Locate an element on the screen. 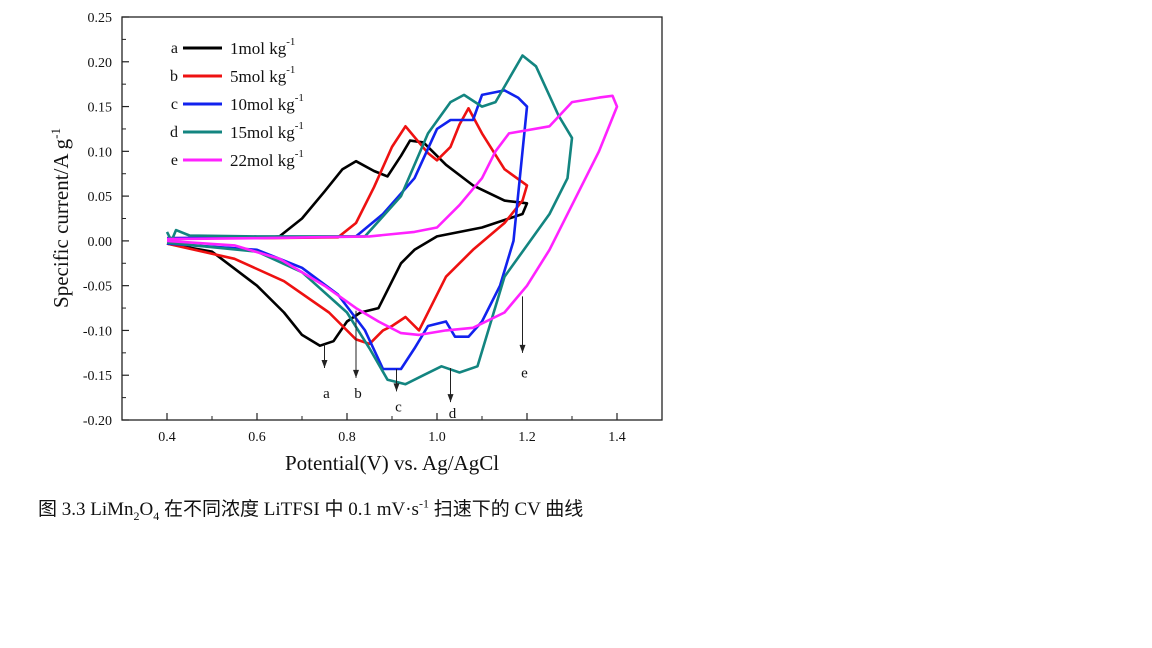  legend-letter-c: c is located at coordinates (174, 104).